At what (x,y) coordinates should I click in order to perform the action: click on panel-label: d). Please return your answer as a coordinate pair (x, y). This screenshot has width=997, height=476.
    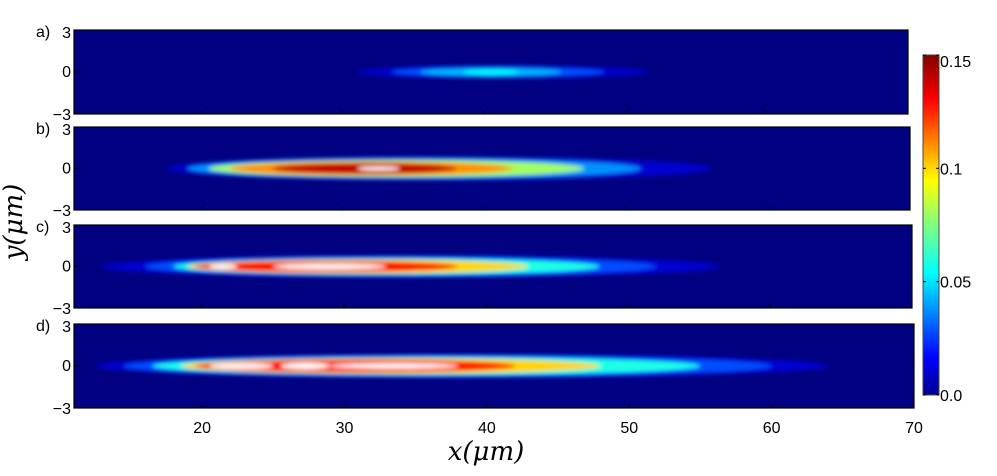
    Looking at the image, I should click on (43, 326).